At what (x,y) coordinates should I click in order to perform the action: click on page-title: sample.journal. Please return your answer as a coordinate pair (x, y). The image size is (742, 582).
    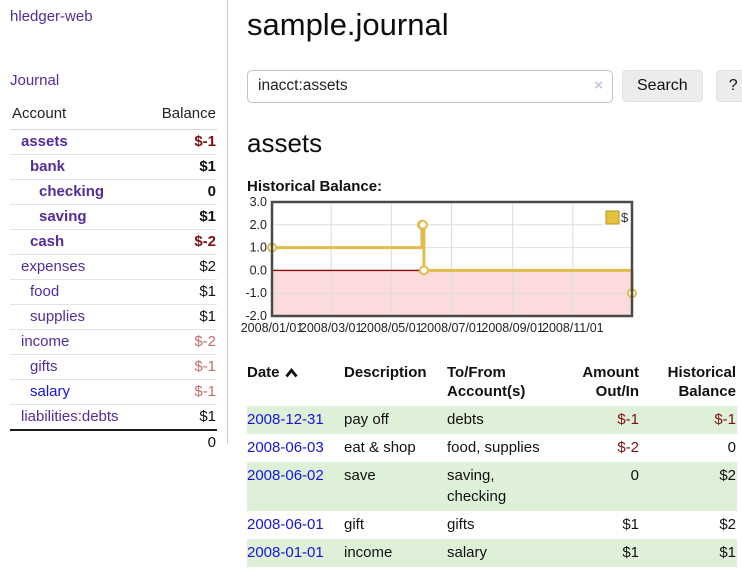
    Looking at the image, I should click on (348, 24).